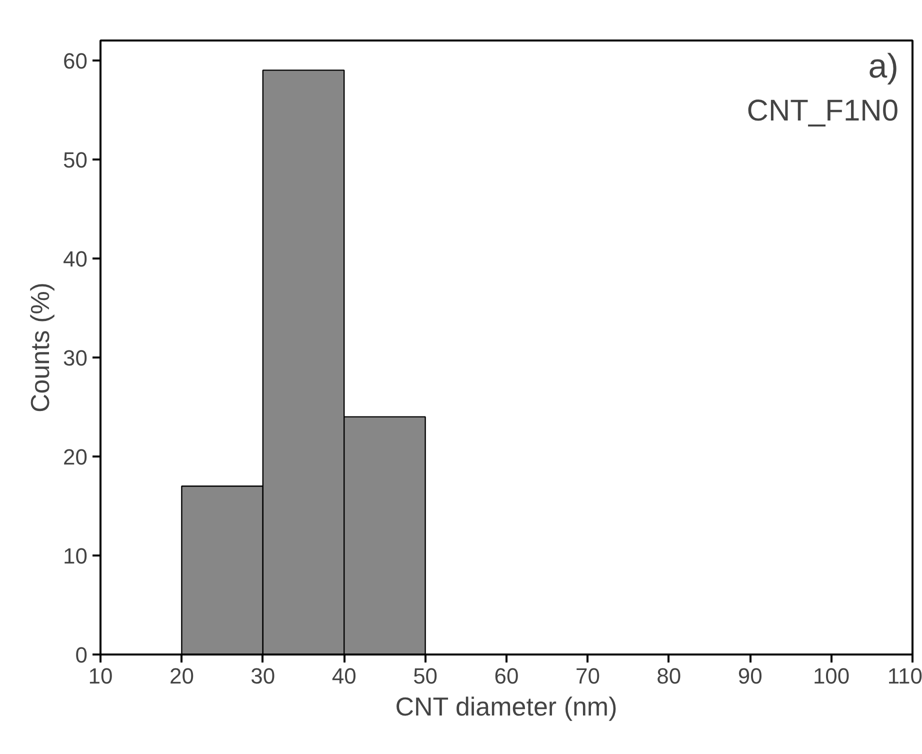 This screenshot has height=754, width=922. Describe the element at coordinates (344, 676) in the screenshot. I see `x-tick-label: 40` at that location.